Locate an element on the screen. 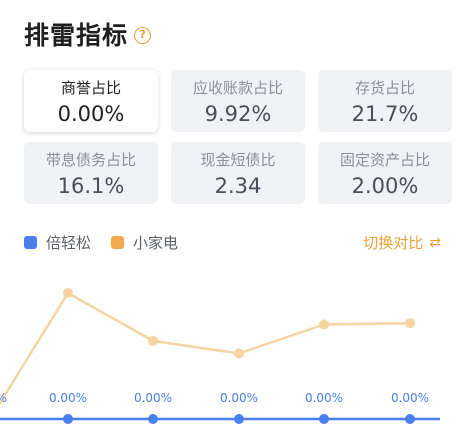  metric-label: 固定资产占比 is located at coordinates (384, 160).